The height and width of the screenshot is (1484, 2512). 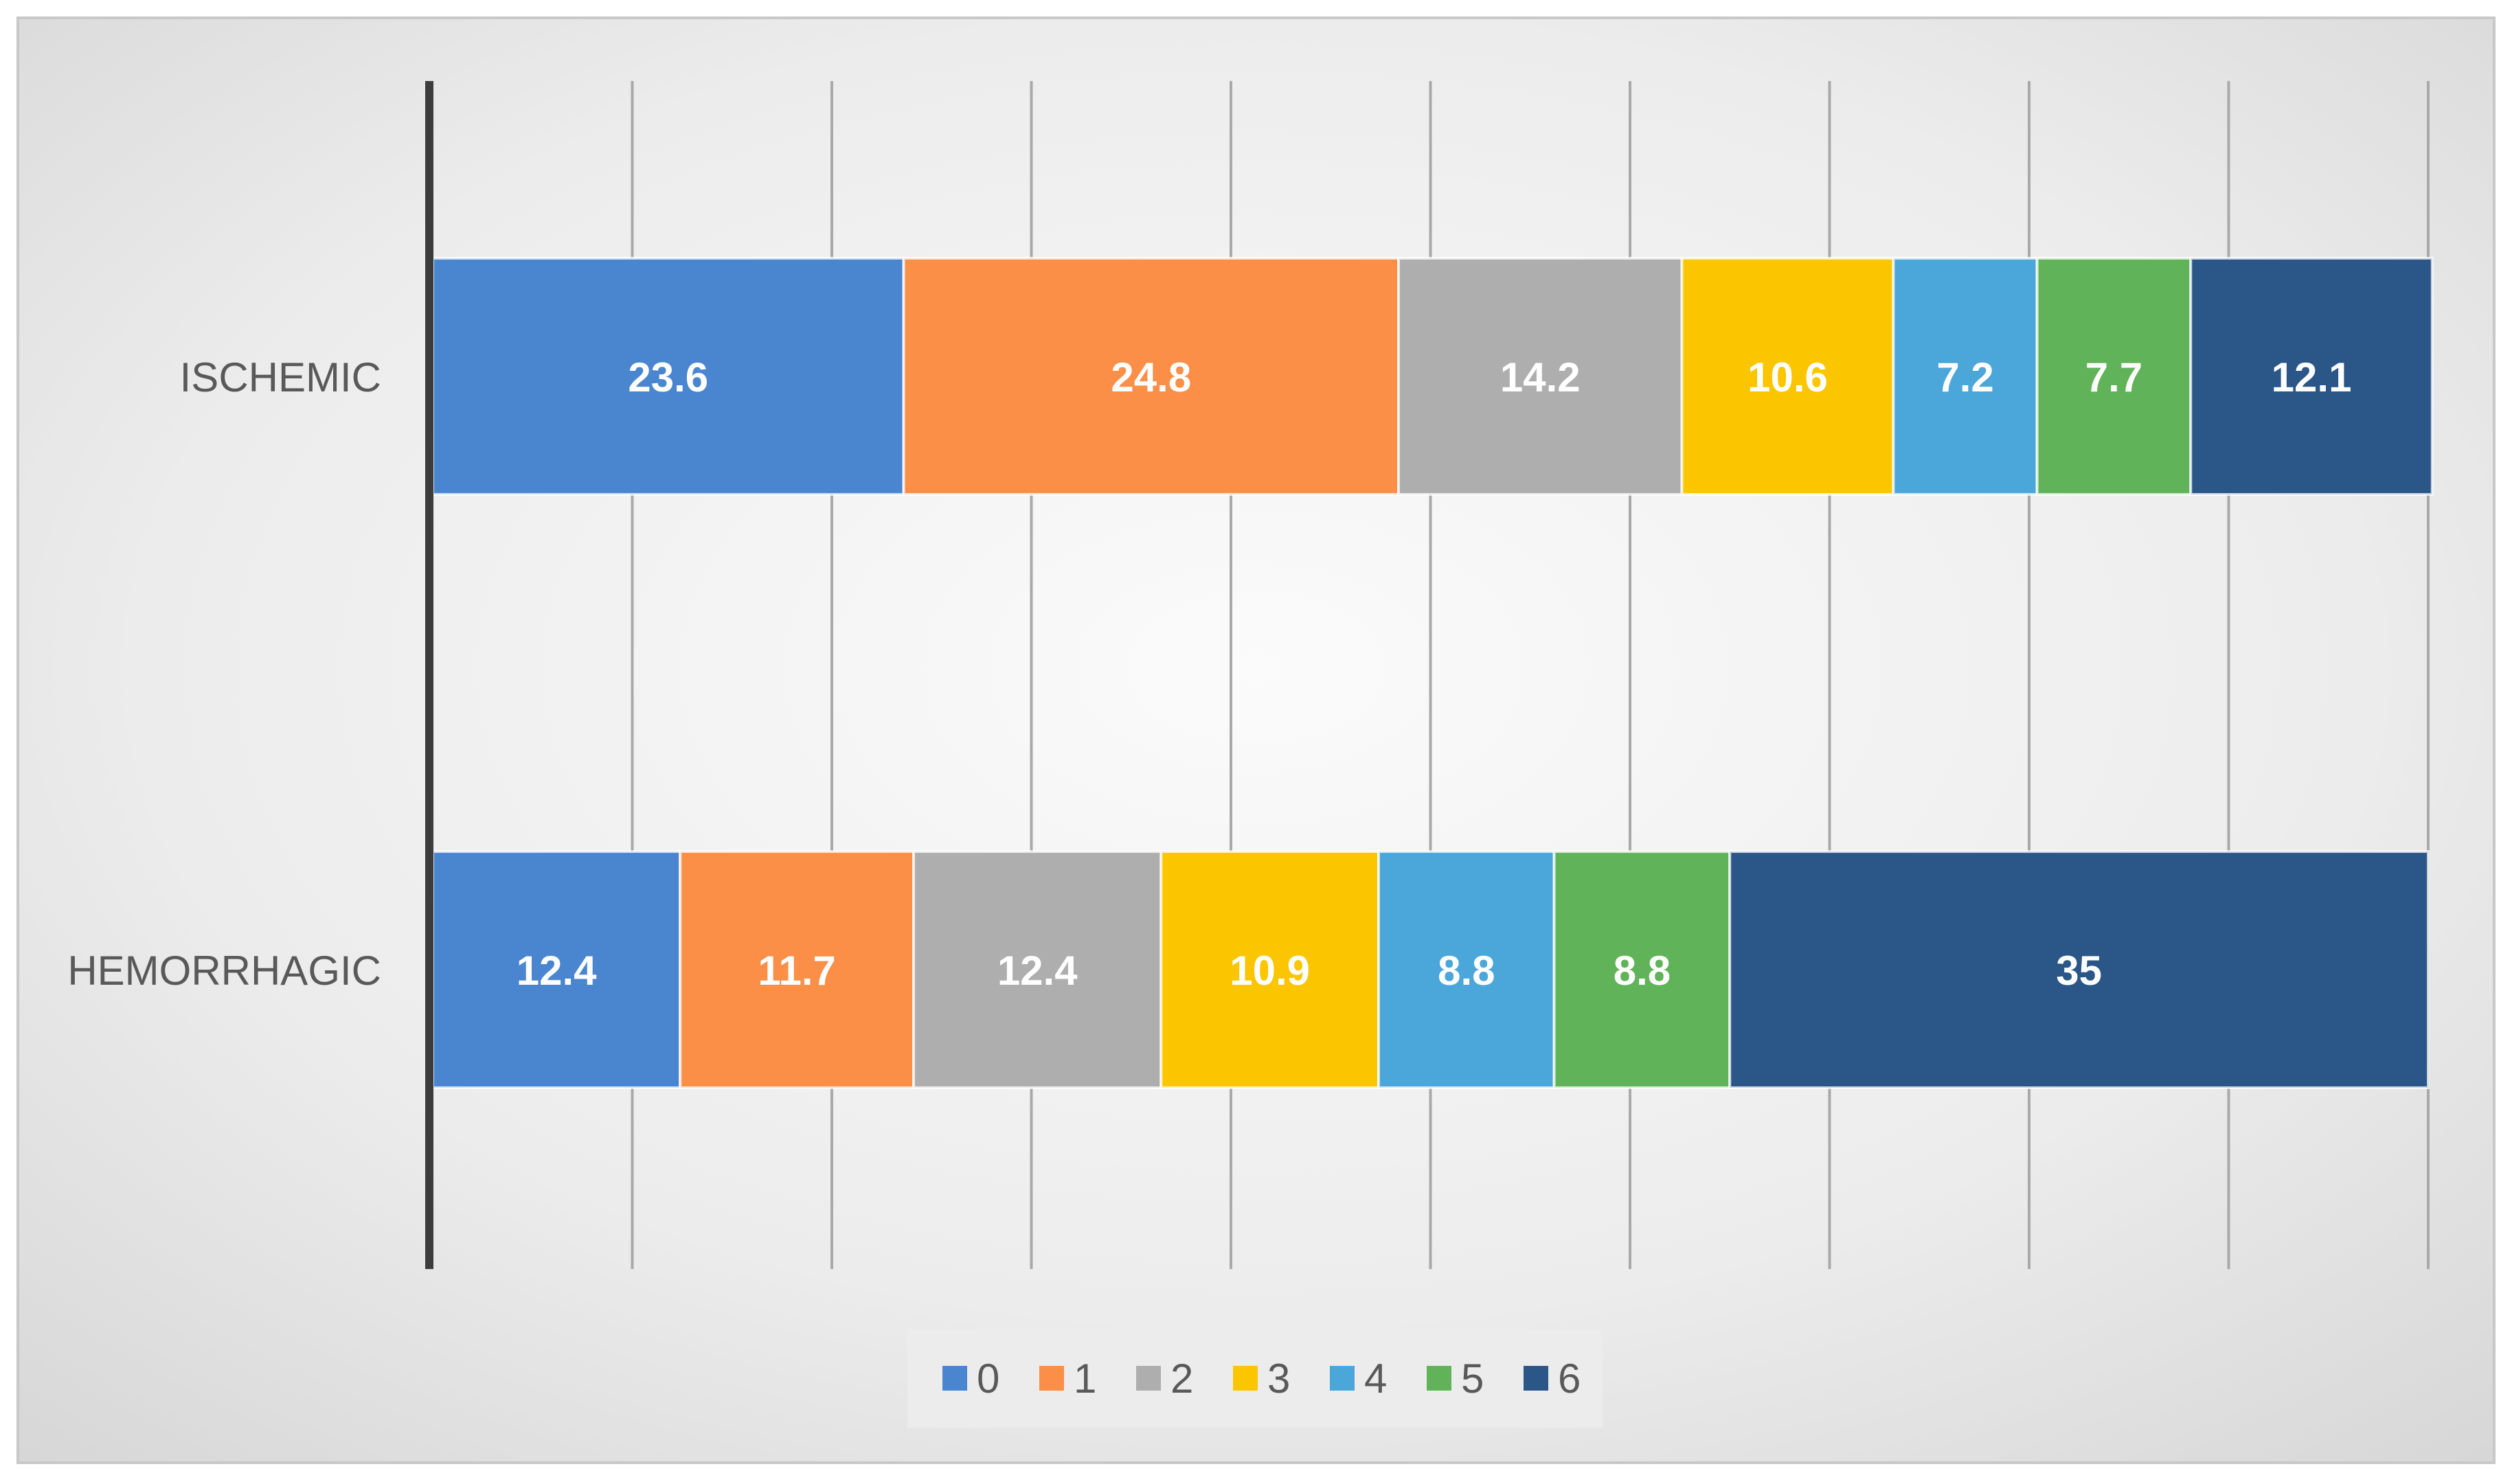 I want to click on data-label: 10.9, so click(x=1270, y=971).